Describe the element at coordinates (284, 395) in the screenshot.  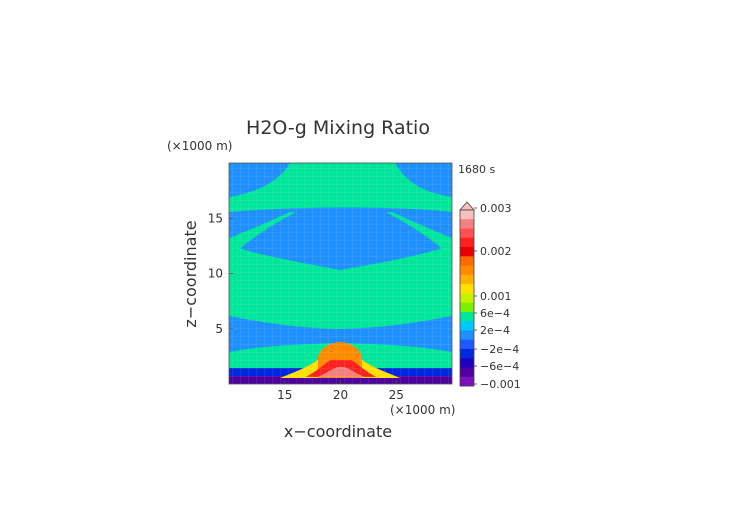
I see `x-tick-label: 15` at that location.